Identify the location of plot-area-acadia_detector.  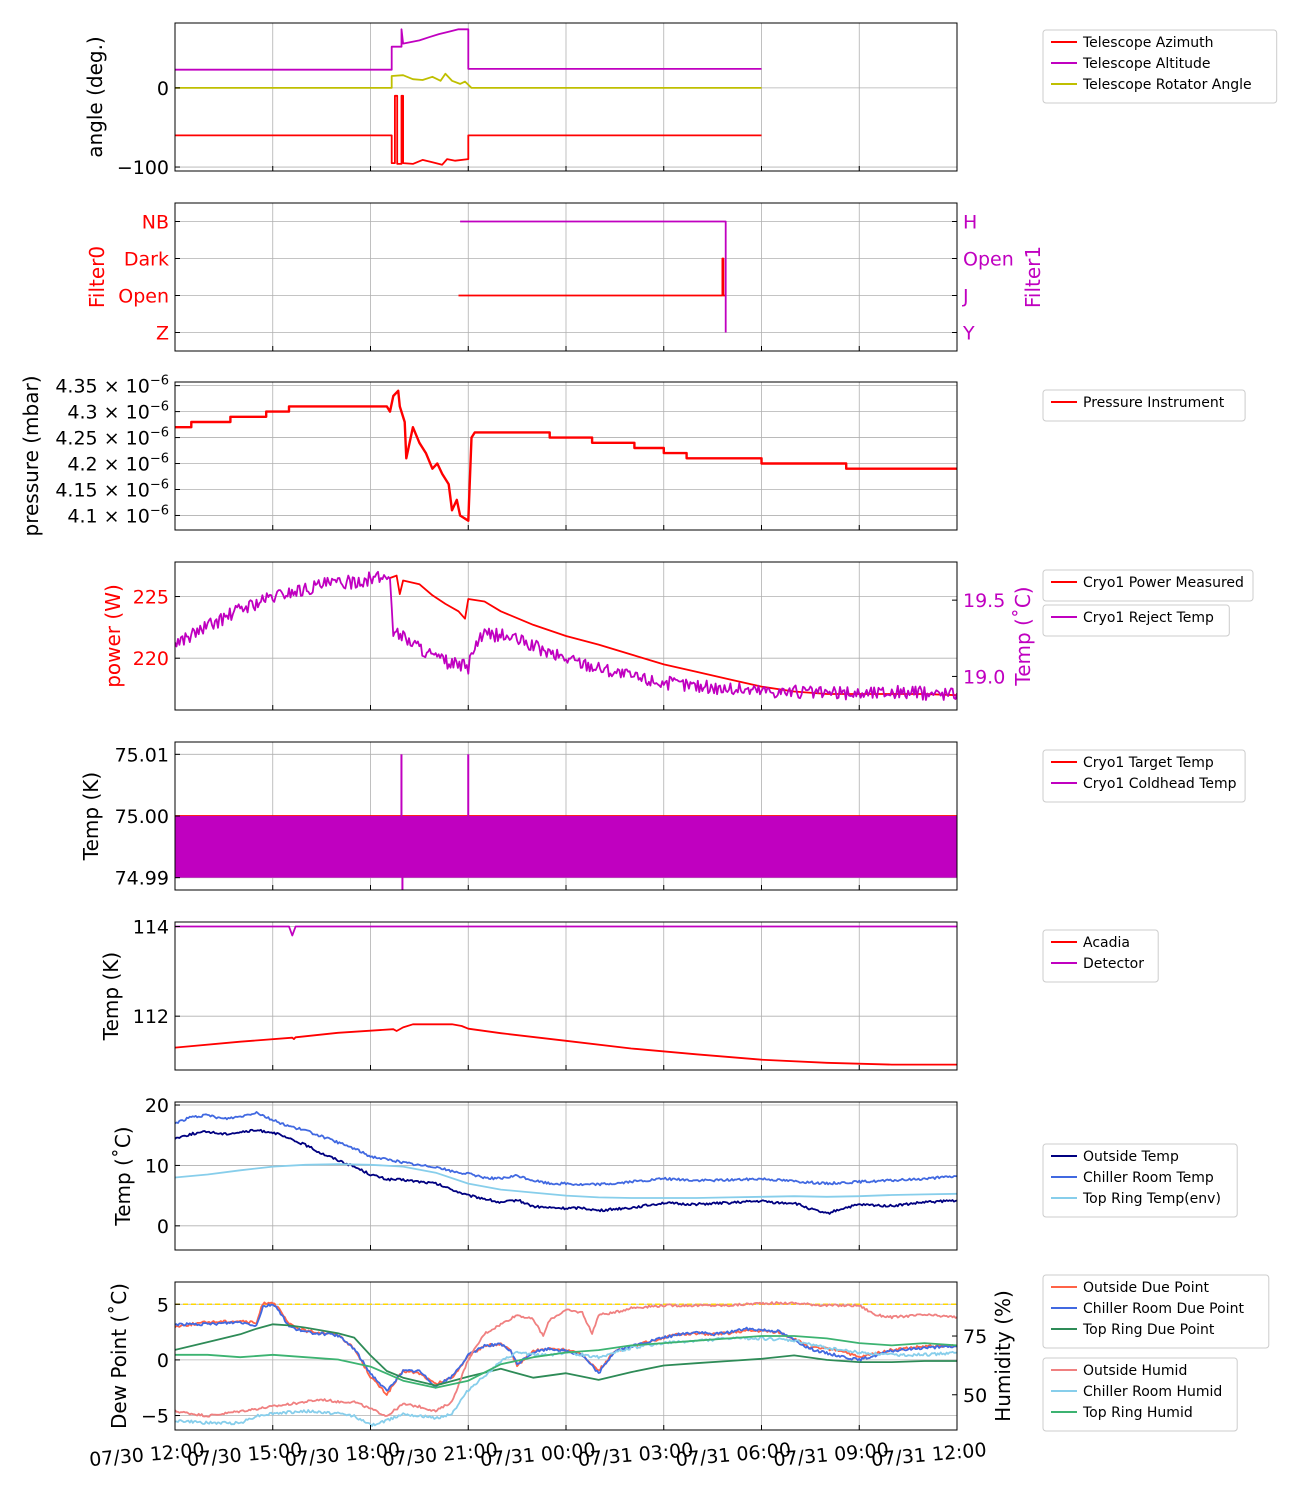
(566, 995).